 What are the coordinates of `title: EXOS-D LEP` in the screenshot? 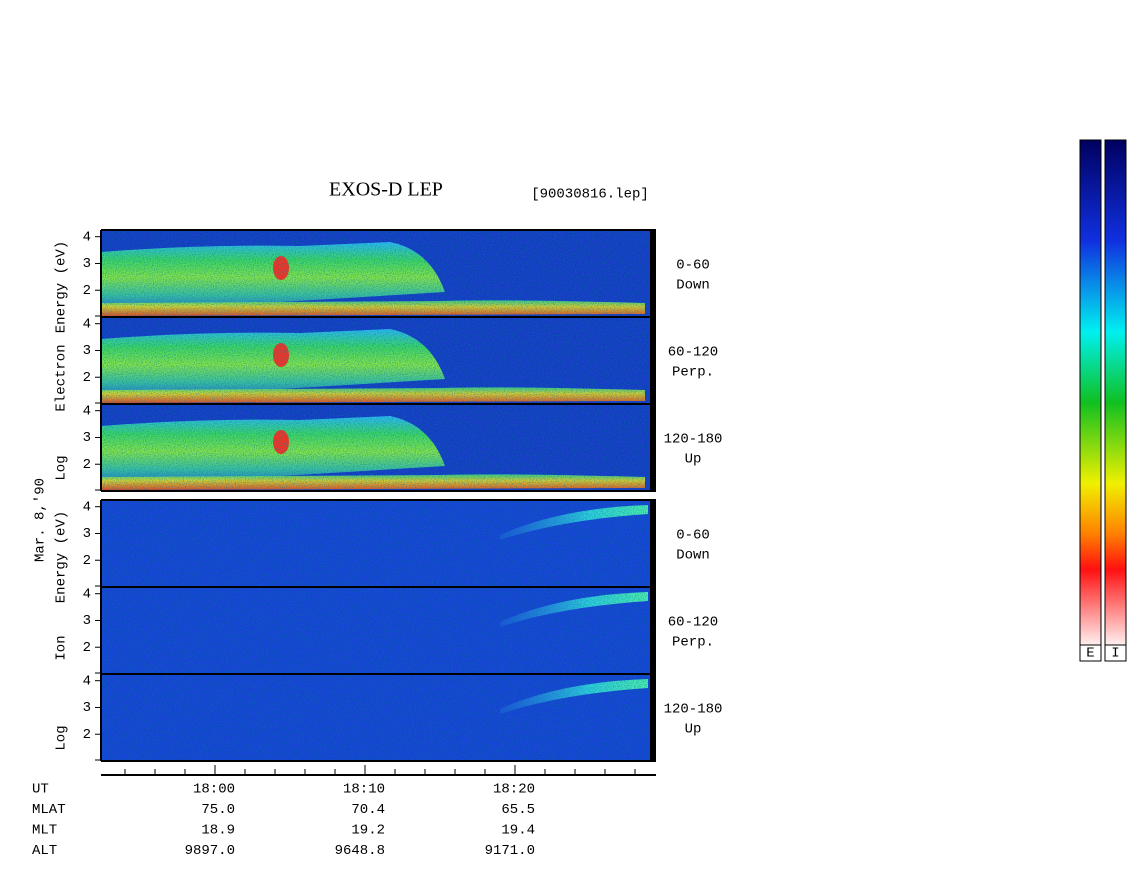 It's located at (386, 190).